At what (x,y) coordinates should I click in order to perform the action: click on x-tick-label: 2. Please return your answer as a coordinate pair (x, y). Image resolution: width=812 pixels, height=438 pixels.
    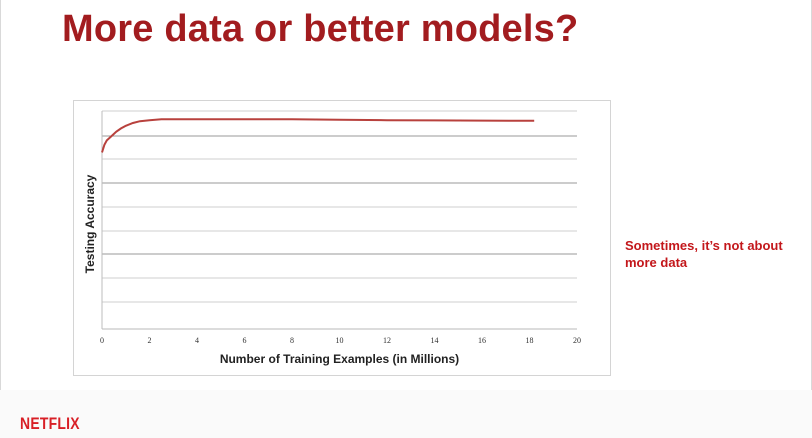
    Looking at the image, I should click on (150, 340).